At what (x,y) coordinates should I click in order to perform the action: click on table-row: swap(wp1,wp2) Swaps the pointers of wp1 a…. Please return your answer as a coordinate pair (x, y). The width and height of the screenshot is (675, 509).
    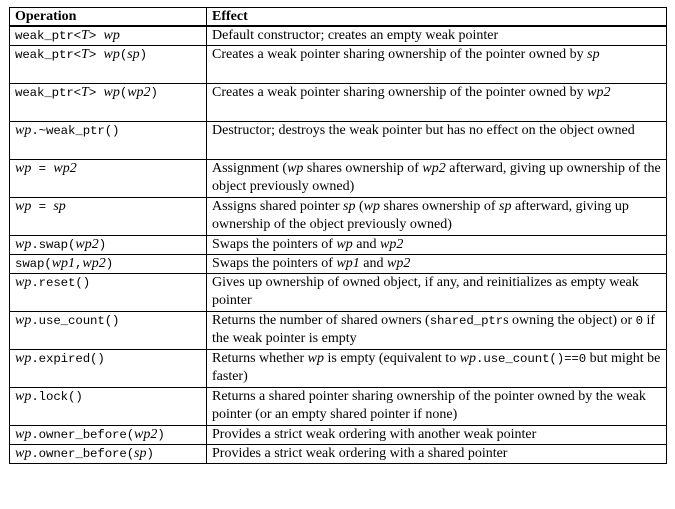
    Looking at the image, I should click on (338, 264).